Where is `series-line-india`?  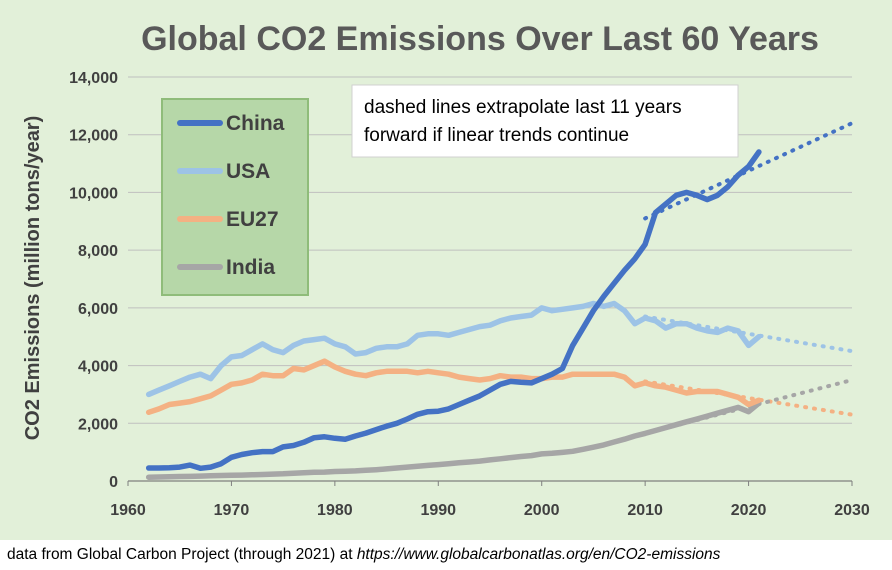
series-line-india is located at coordinates (453, 440).